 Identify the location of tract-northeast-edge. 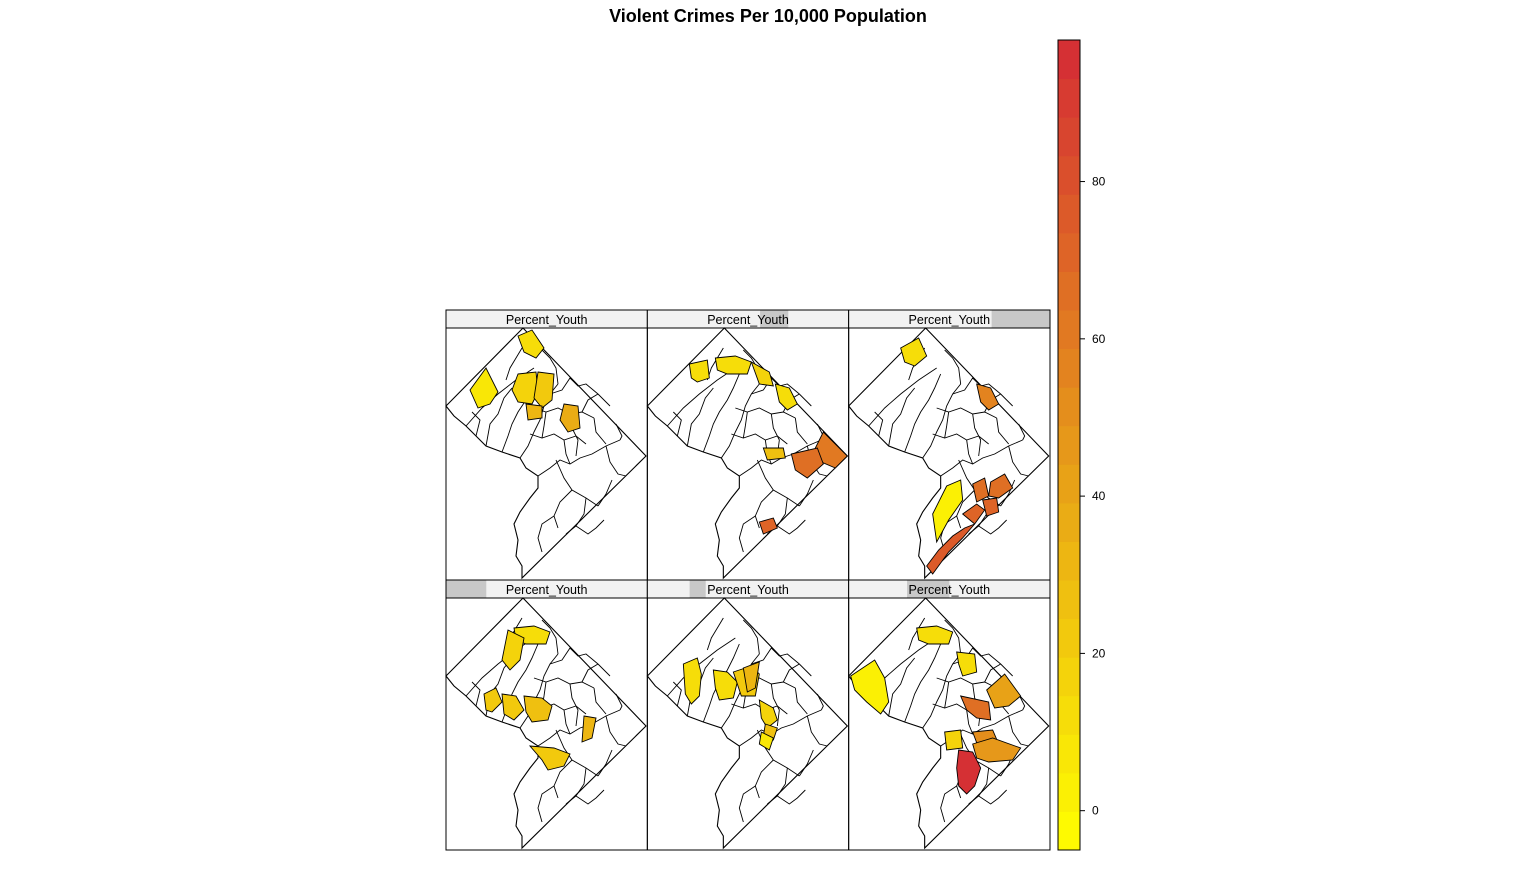
(988, 397).